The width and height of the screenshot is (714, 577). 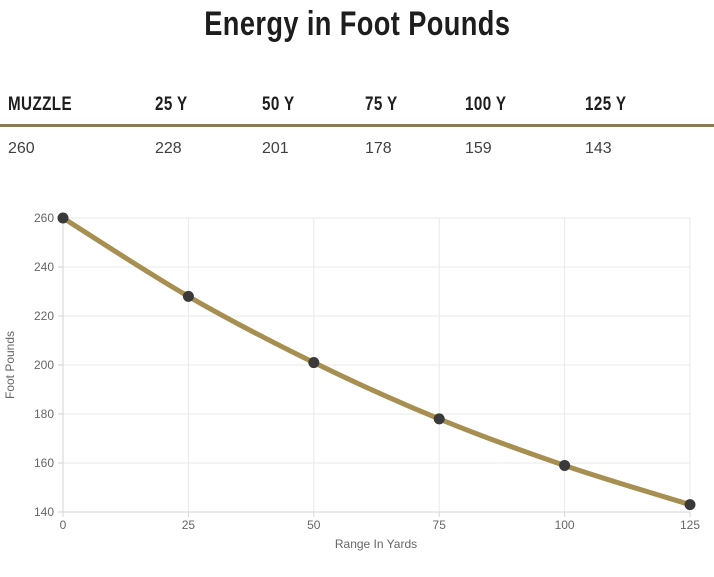 I want to click on table-value-cell: 178, so click(x=378, y=148).